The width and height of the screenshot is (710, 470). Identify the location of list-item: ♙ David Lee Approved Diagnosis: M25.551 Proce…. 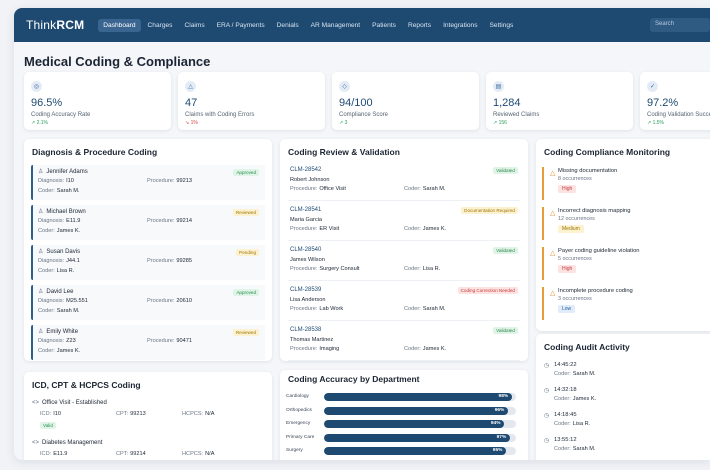
(148, 302).